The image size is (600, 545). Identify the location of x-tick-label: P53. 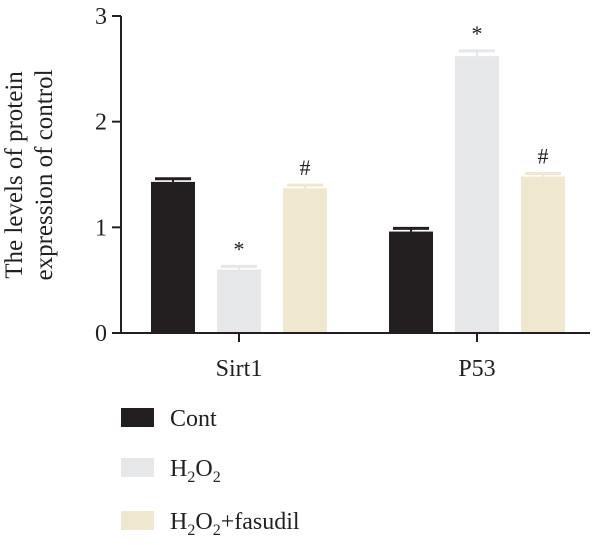
(476, 369).